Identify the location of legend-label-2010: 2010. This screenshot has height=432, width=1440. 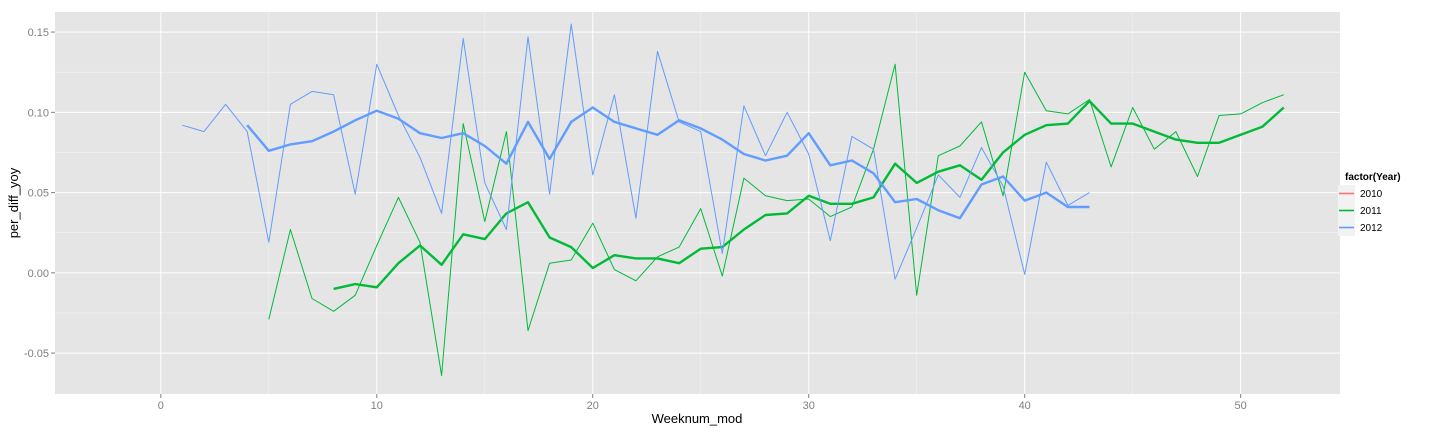
(1371, 194).